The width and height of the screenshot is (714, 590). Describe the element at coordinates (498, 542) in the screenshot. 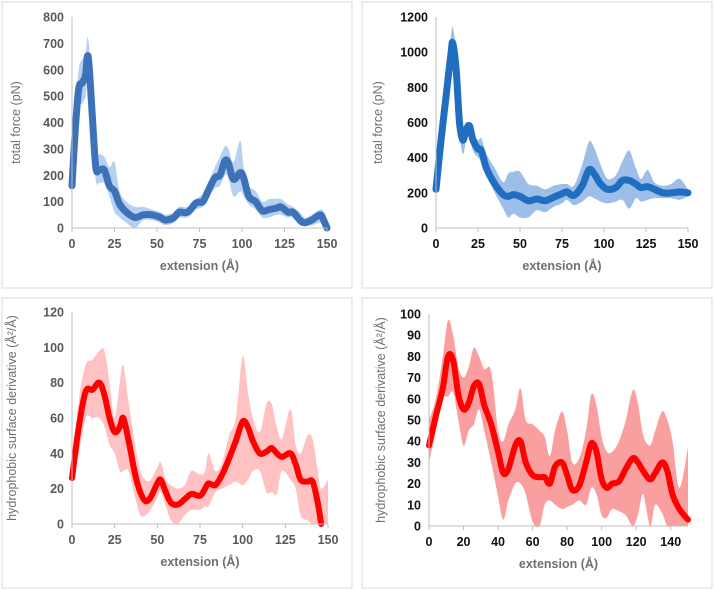

I see `x-tick-label: 40` at that location.